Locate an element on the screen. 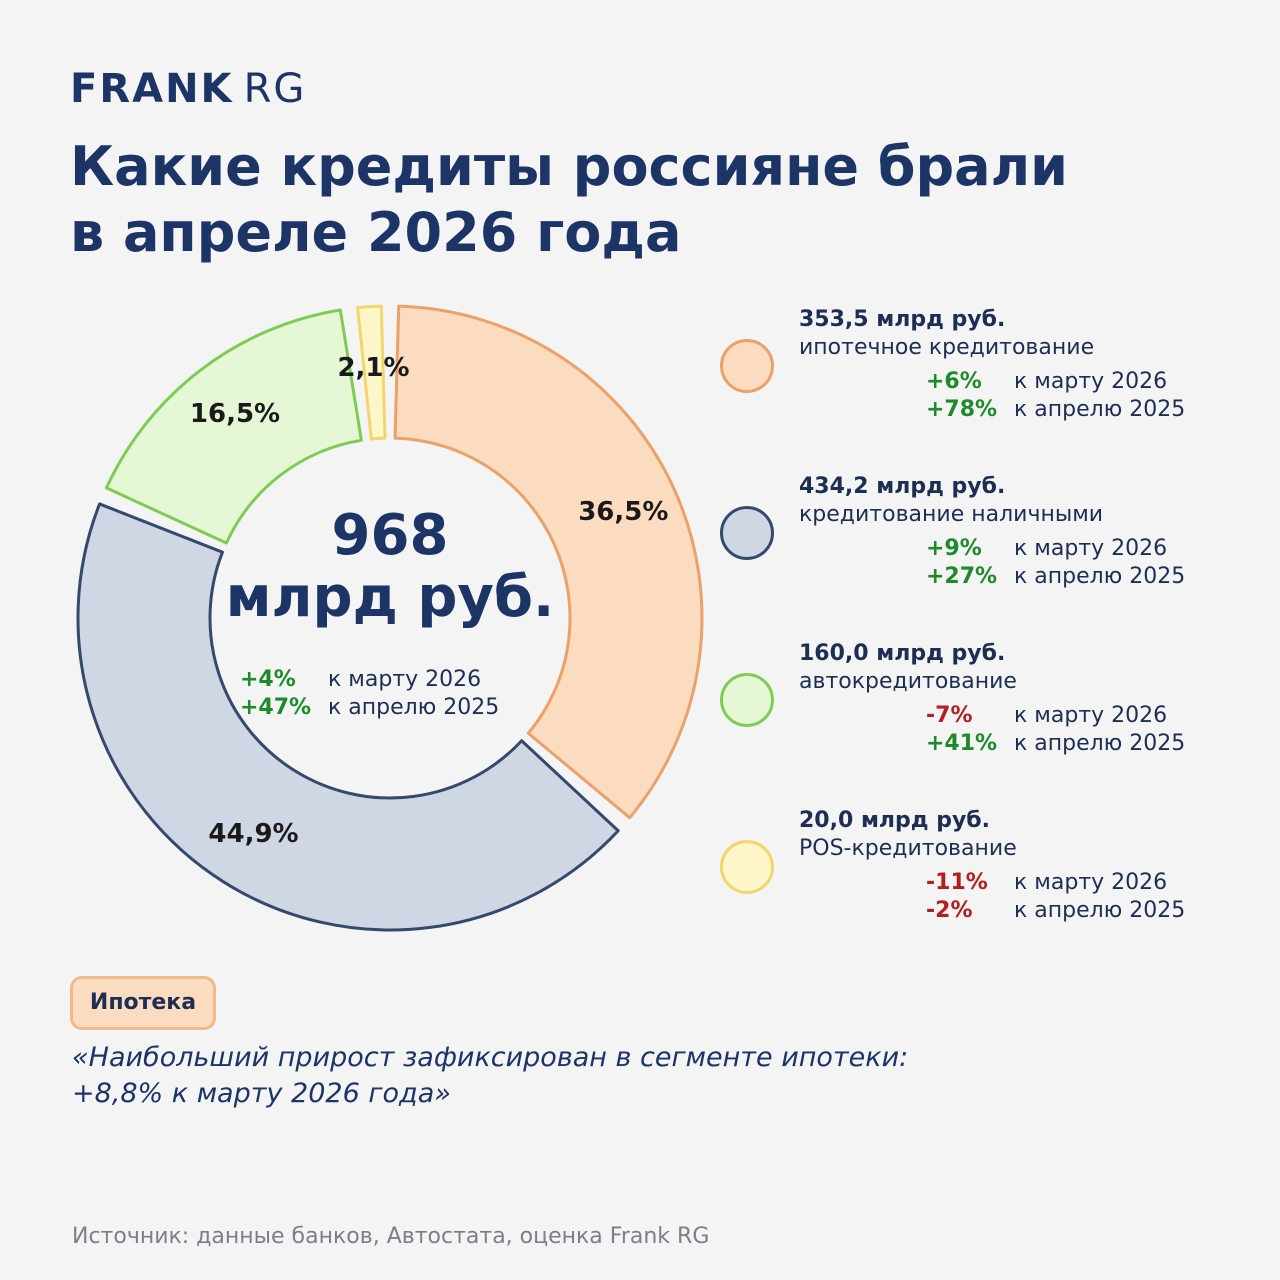  legend-name: POS-кредитование is located at coordinates (908, 848).